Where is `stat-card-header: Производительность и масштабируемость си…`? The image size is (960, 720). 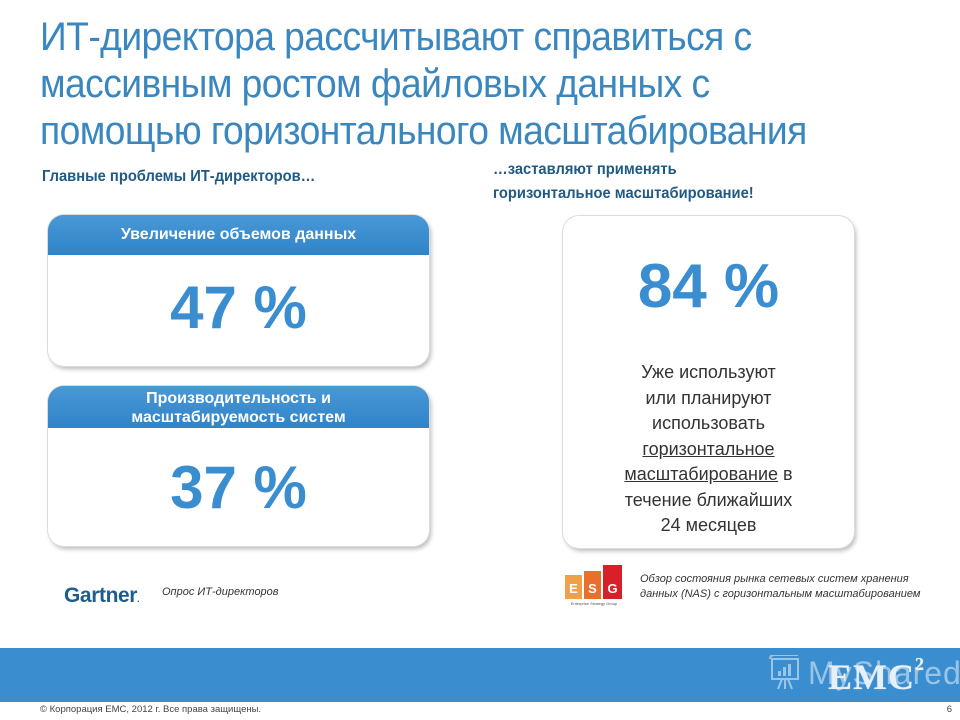
stat-card-header: Производительность и масштабируемость си… is located at coordinates (238, 407).